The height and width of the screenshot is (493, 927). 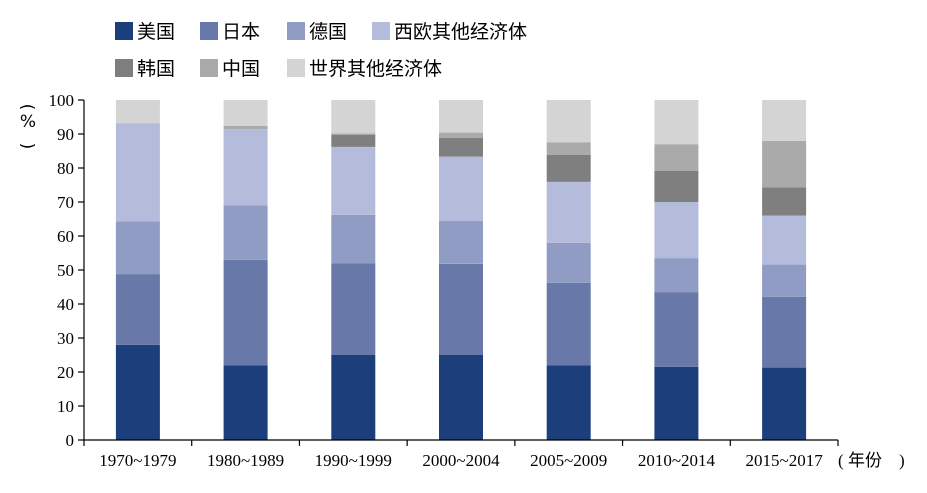 I want to click on x-tick-label-6: 2015~2017, so click(x=785, y=460).